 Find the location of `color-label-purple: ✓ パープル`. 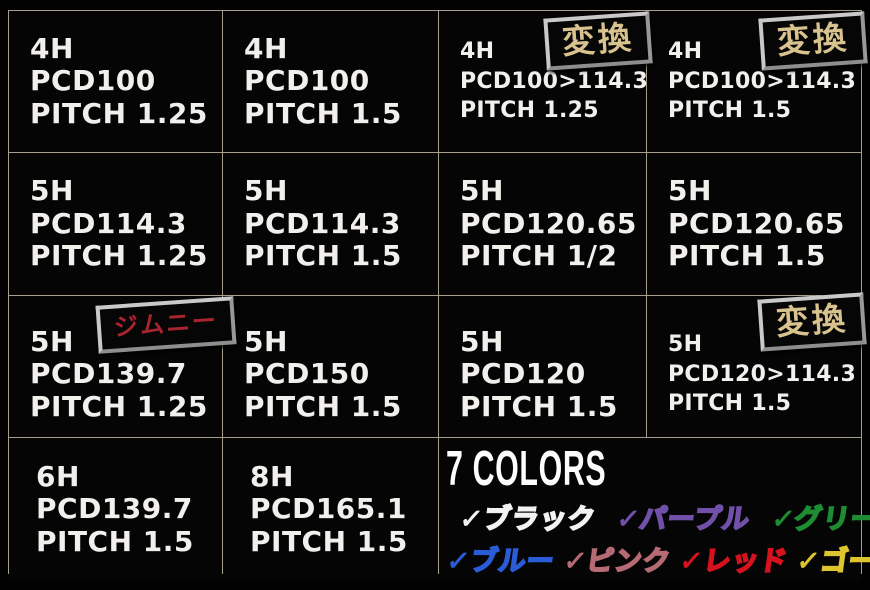

color-label-purple: ✓ パープル is located at coordinates (684, 516).